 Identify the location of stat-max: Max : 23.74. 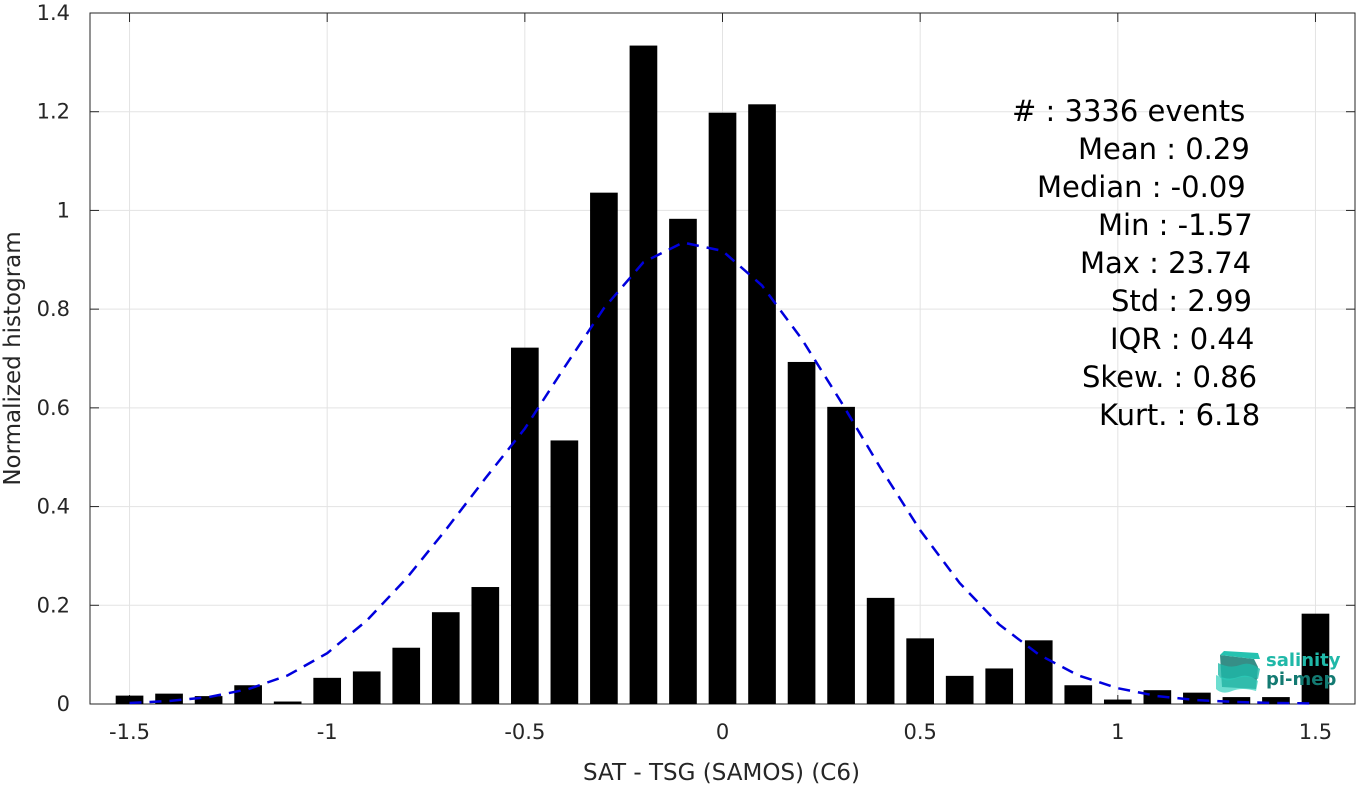
(1166, 263).